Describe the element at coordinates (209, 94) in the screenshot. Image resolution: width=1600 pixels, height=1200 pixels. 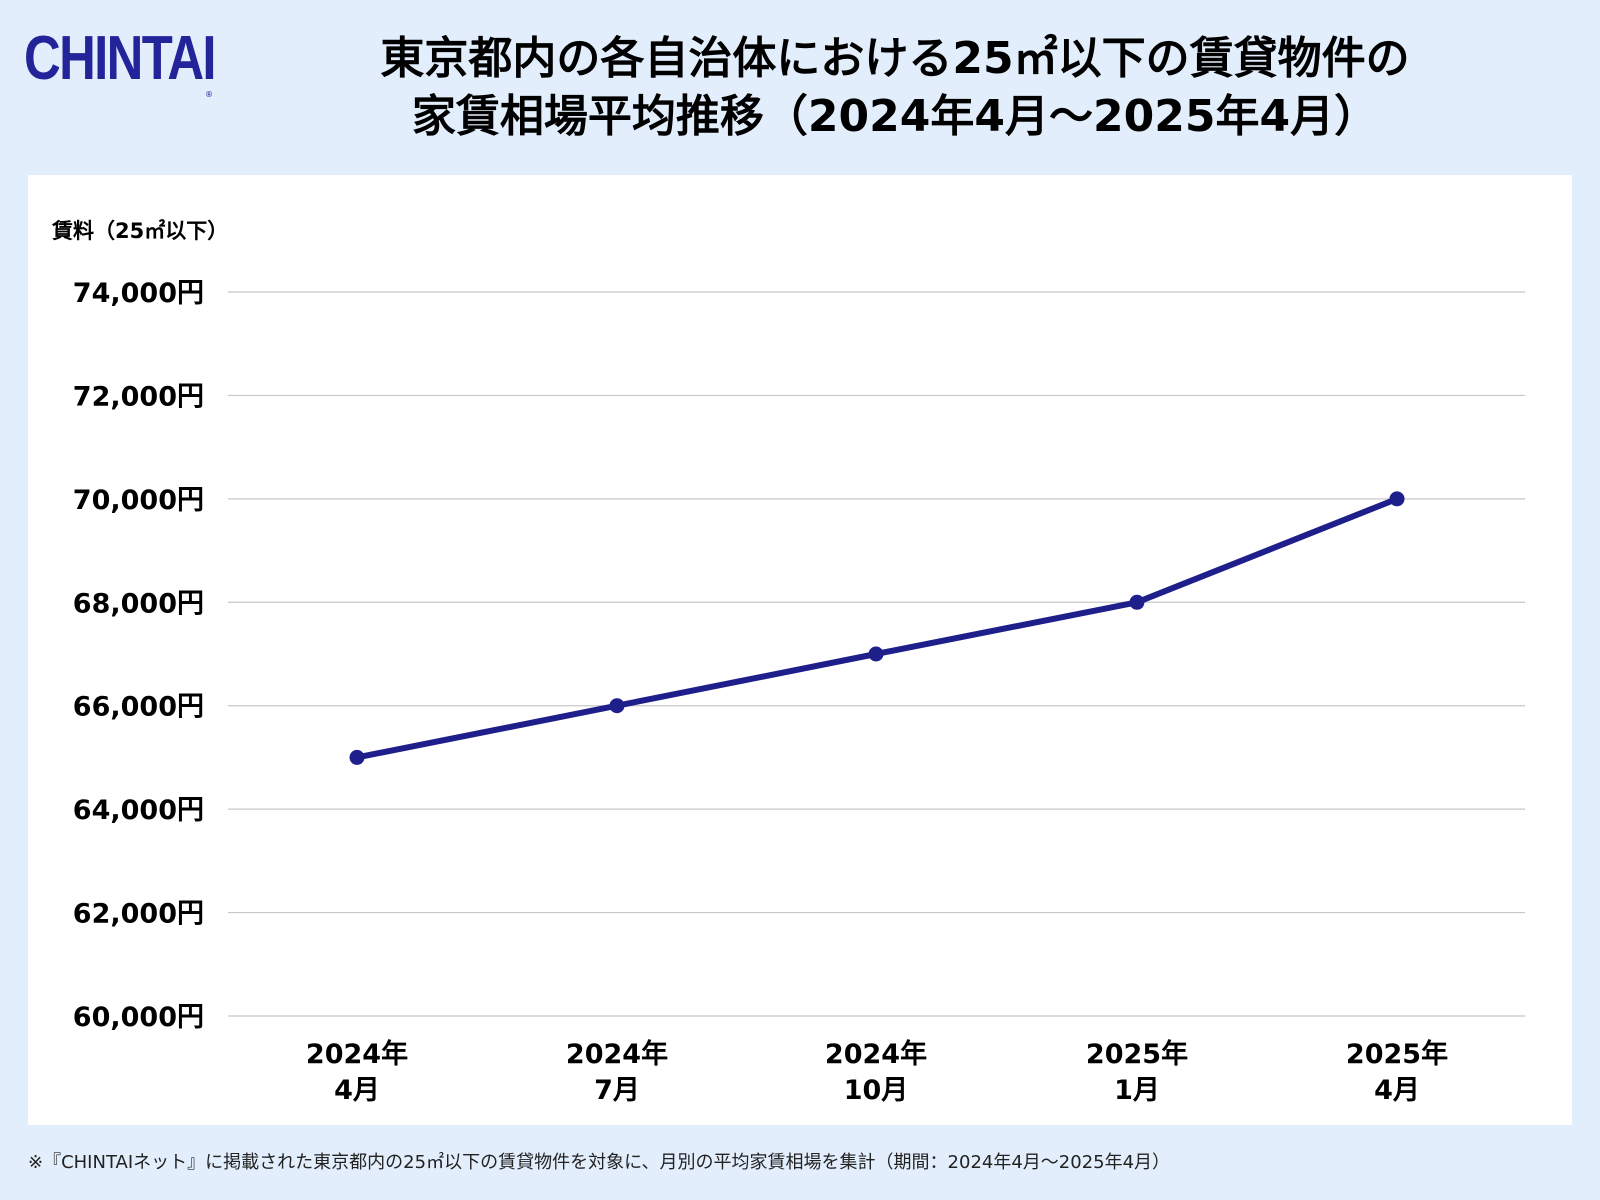
I see `registered-mark: ®` at that location.